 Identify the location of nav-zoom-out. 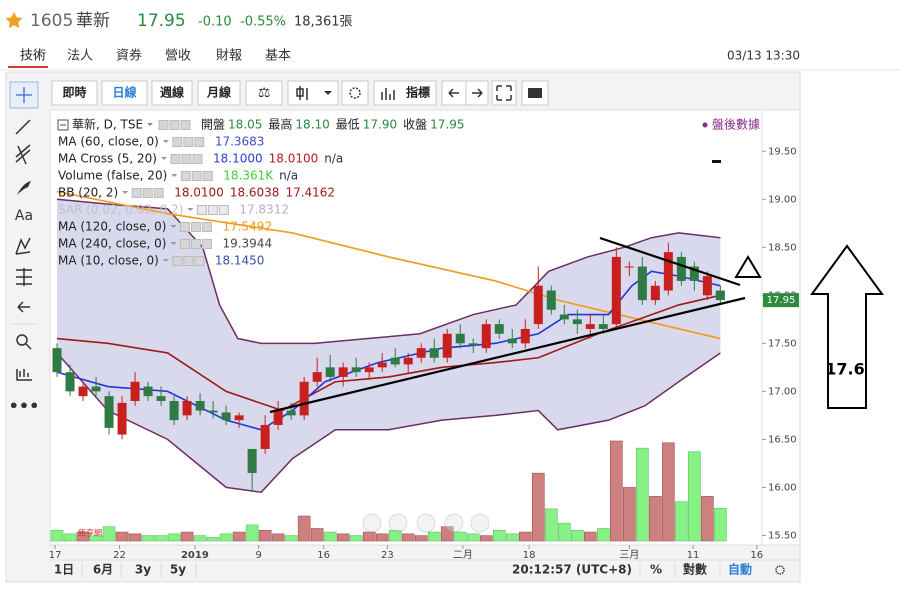
(398, 523).